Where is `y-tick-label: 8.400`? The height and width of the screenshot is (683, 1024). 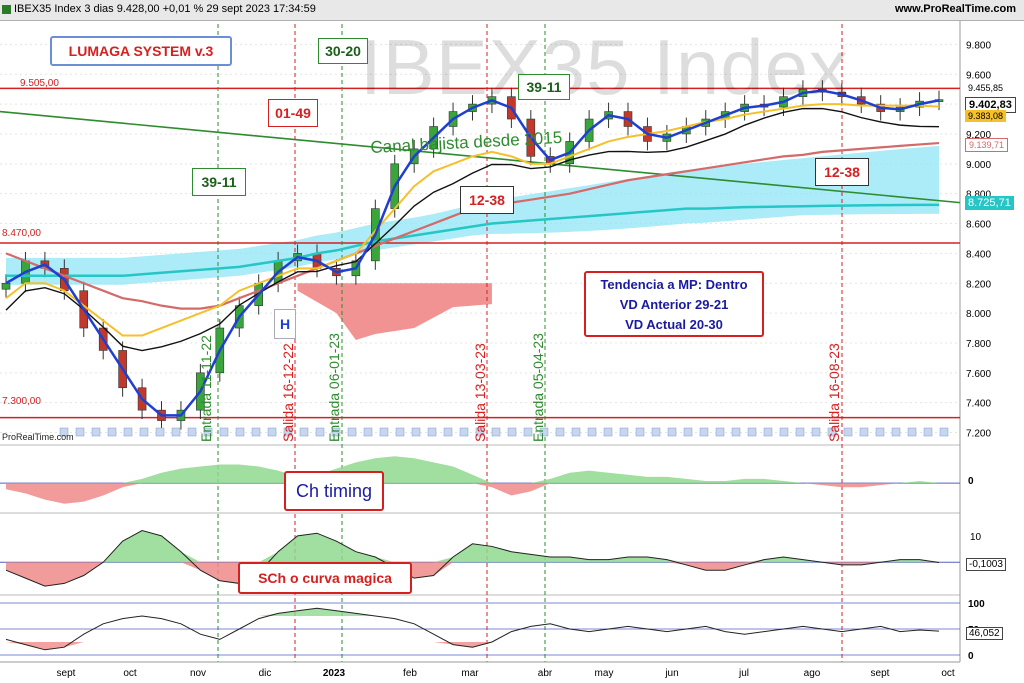 y-tick-label: 8.400 is located at coordinates (978, 254).